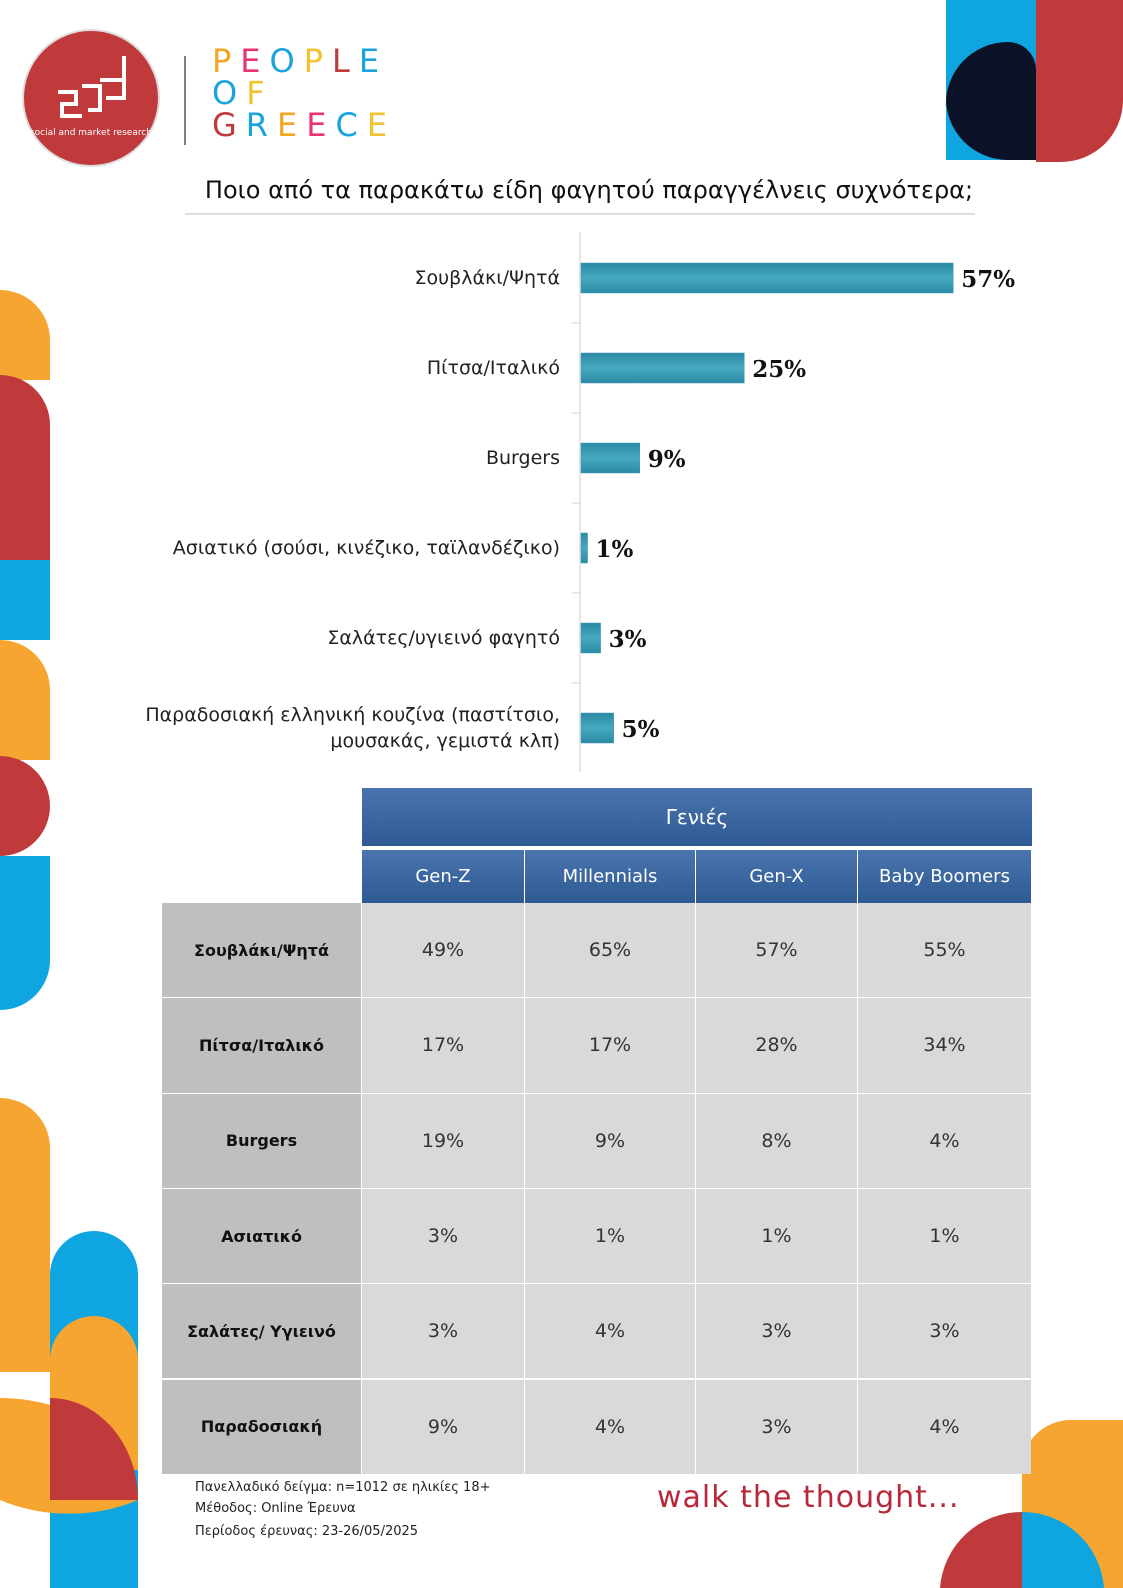 The height and width of the screenshot is (1588, 1123). Describe the element at coordinates (522, 458) in the screenshot. I see `category-label: Burgers` at that location.